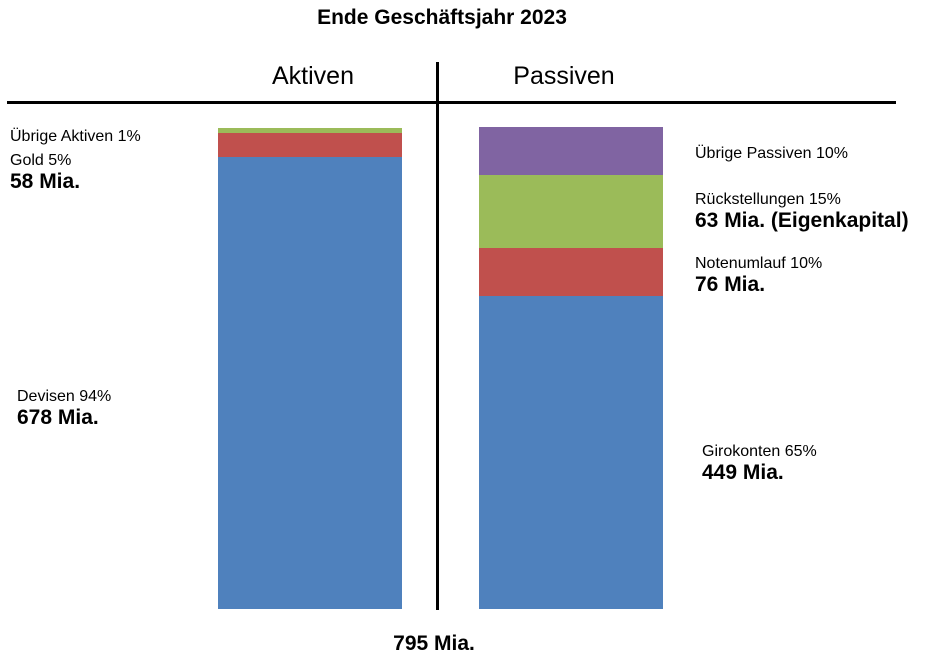 This screenshot has width=938, height=661. I want to click on aktiven-header: Aktiven, so click(313, 76).